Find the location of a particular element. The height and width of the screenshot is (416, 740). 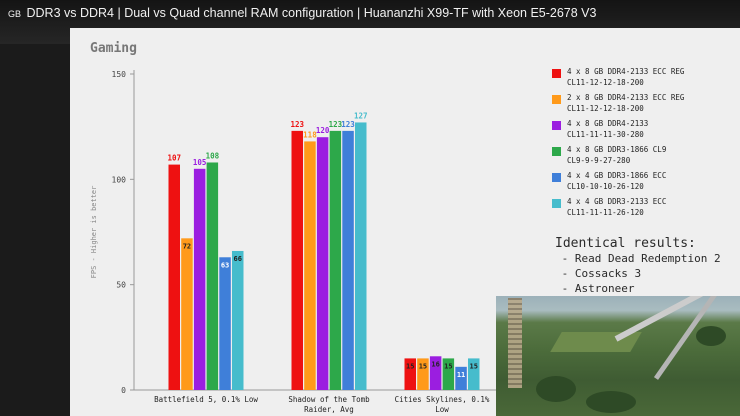

legend-item: 4 x 8 GB DDR4-2133 CL11-11-11-30-280 is located at coordinates (642, 131).